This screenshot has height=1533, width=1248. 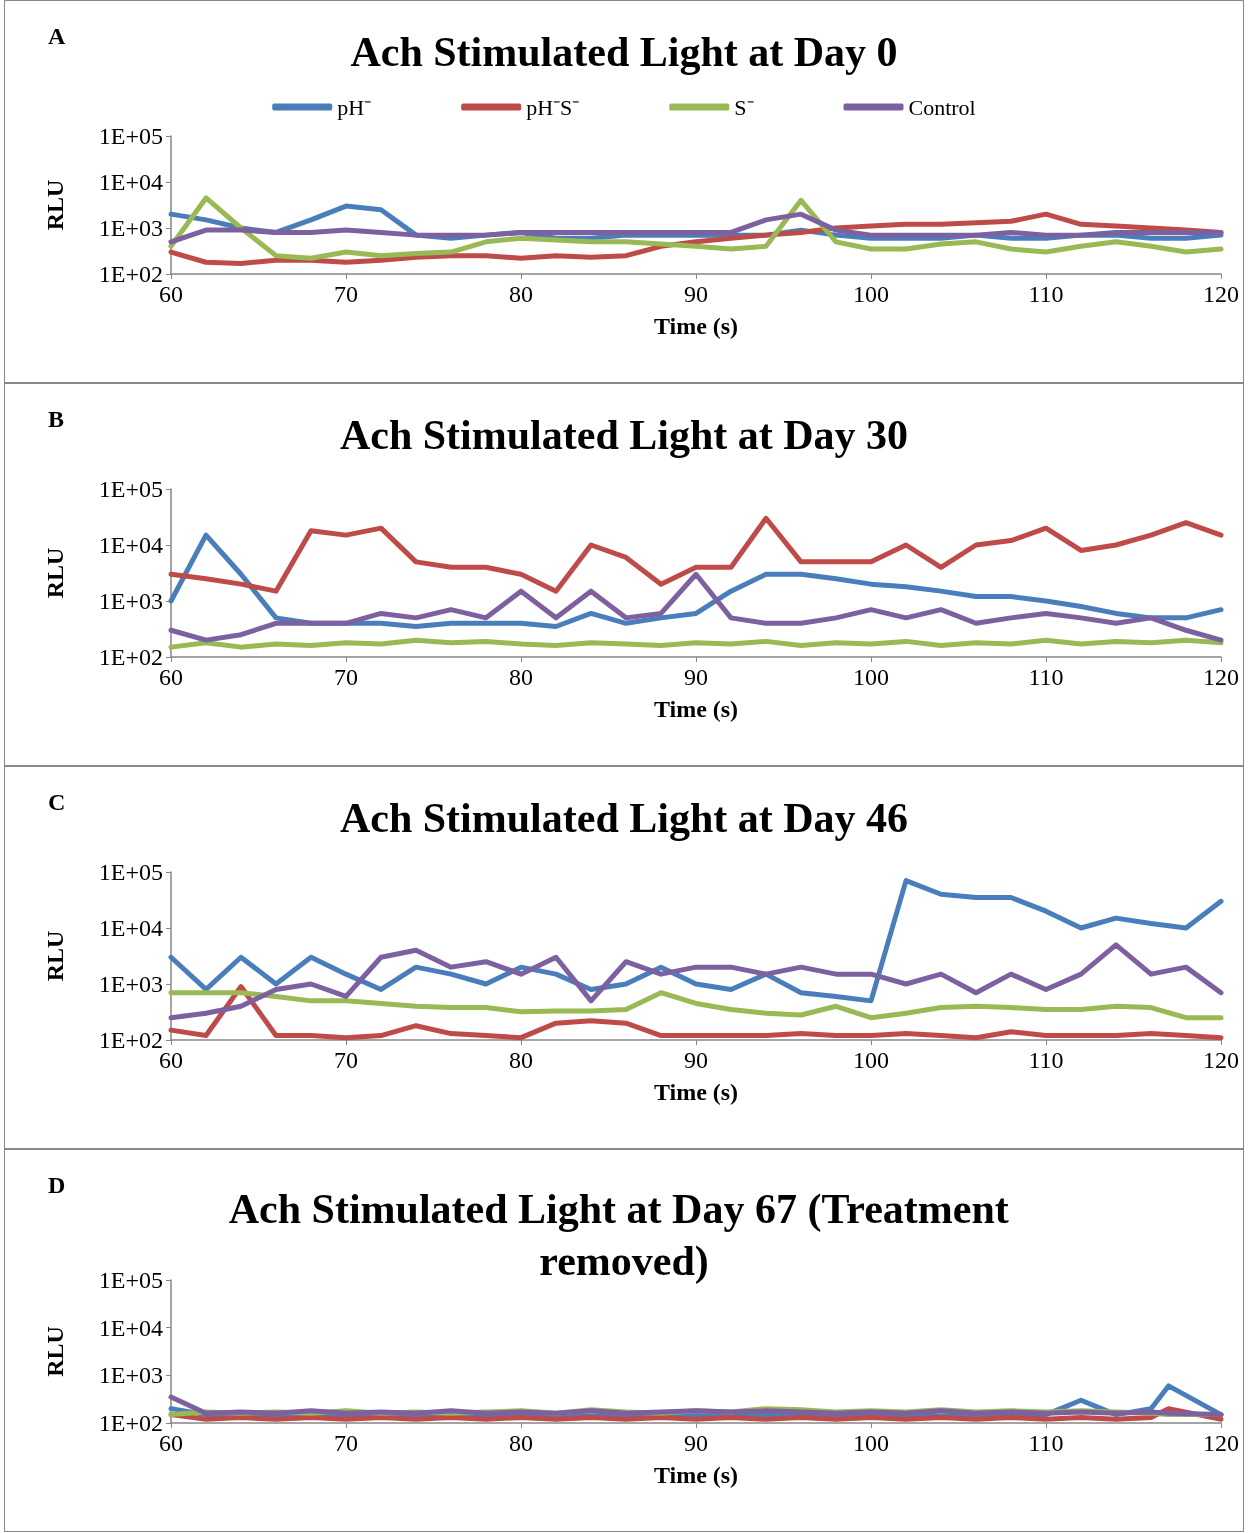 I want to click on legend-label: S⁻, so click(x=744, y=107).